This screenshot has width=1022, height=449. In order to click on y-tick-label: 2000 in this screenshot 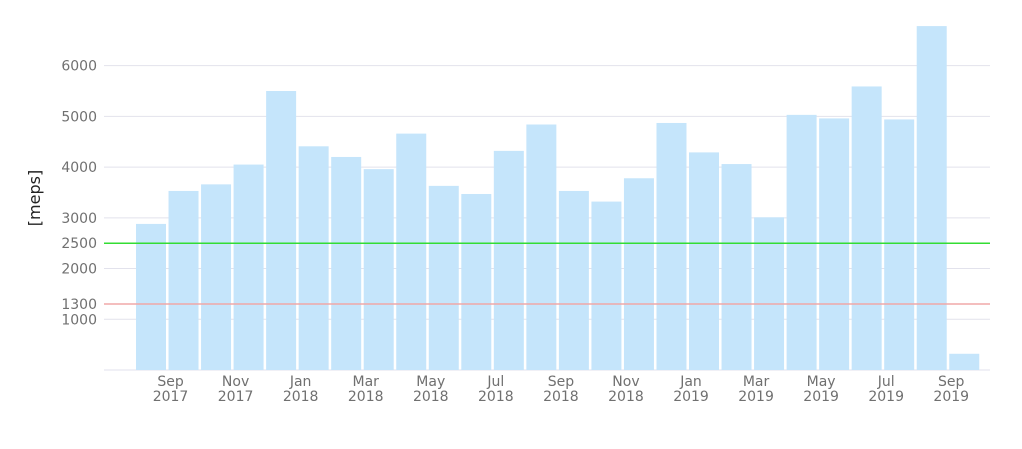, I will do `click(79, 270)`.